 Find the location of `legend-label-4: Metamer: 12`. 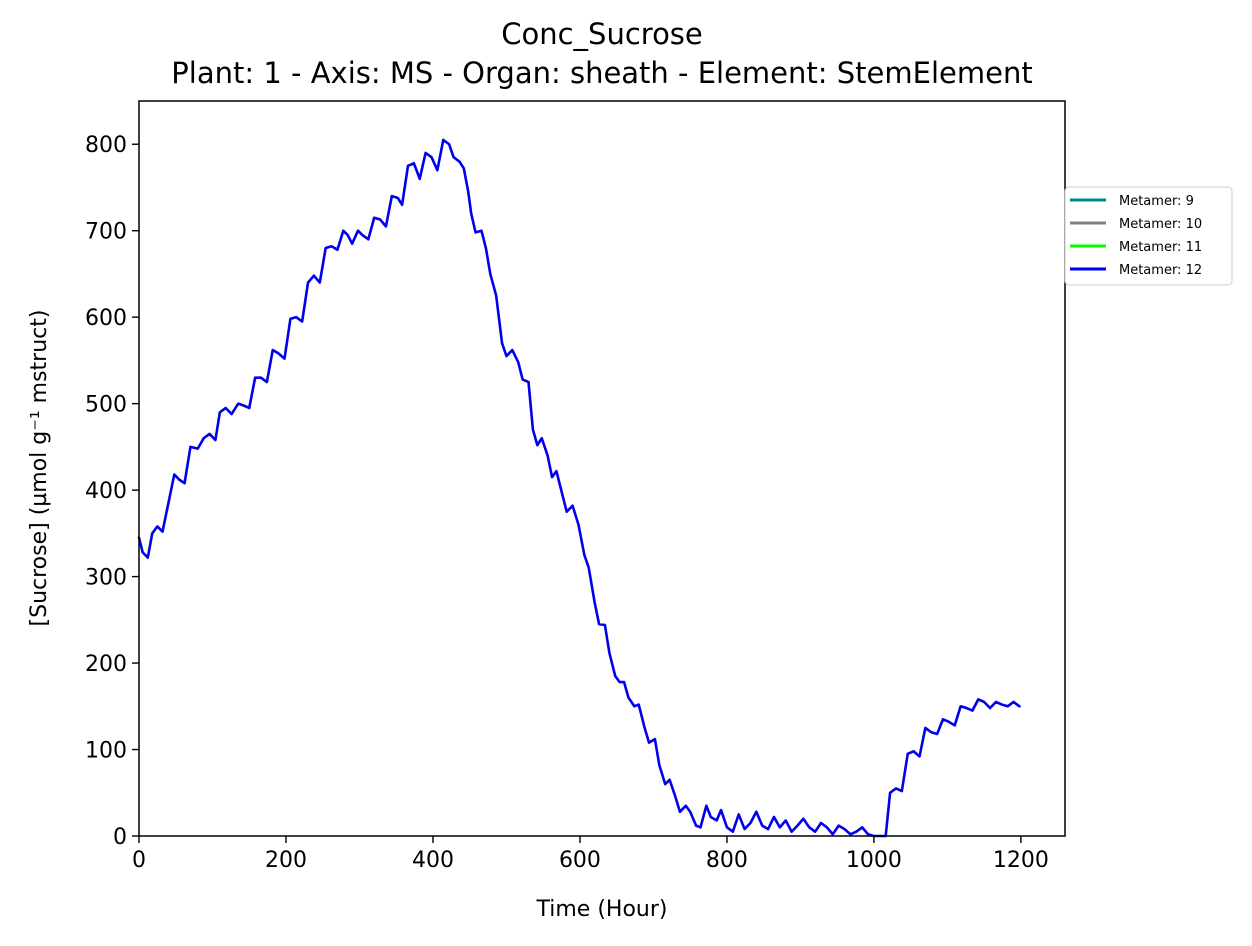

legend-label-4: Metamer: 12 is located at coordinates (1160, 270).